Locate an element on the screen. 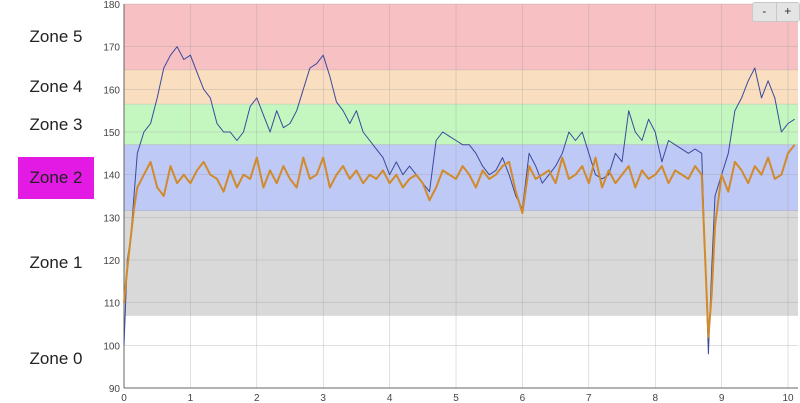  x-tick-label-7: 7 is located at coordinates (589, 398).